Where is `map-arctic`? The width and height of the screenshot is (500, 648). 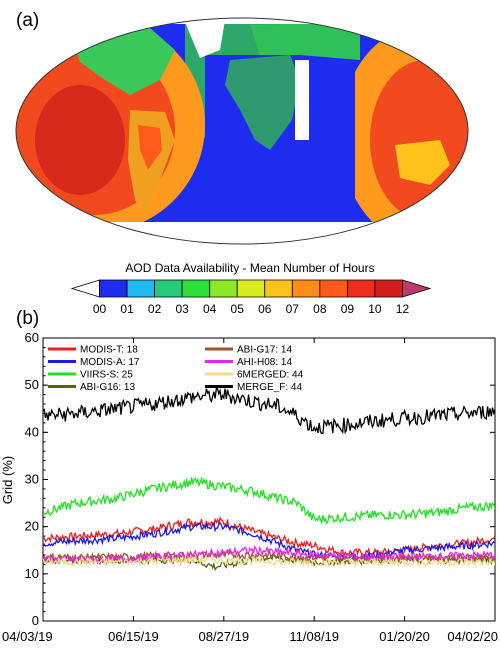
map-arctic is located at coordinates (242, 21).